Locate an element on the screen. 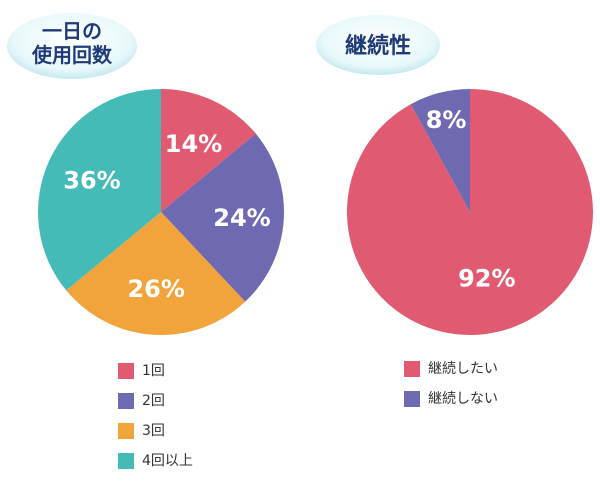 The height and width of the screenshot is (482, 600). legend-continuation: 継続したい継続しない is located at coordinates (451, 390).